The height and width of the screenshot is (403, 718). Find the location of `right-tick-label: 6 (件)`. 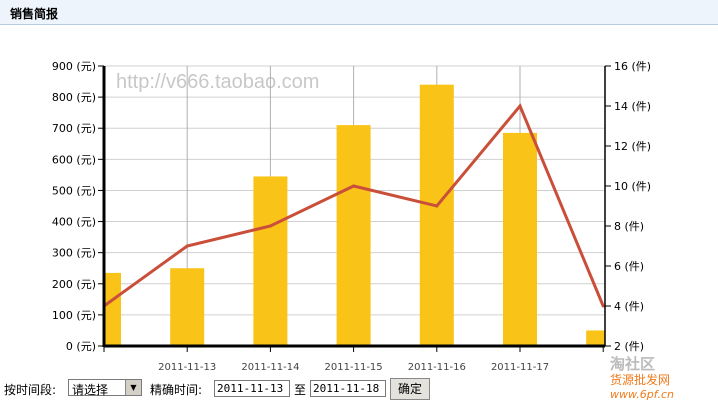

right-tick-label: 6 (件) is located at coordinates (629, 266).